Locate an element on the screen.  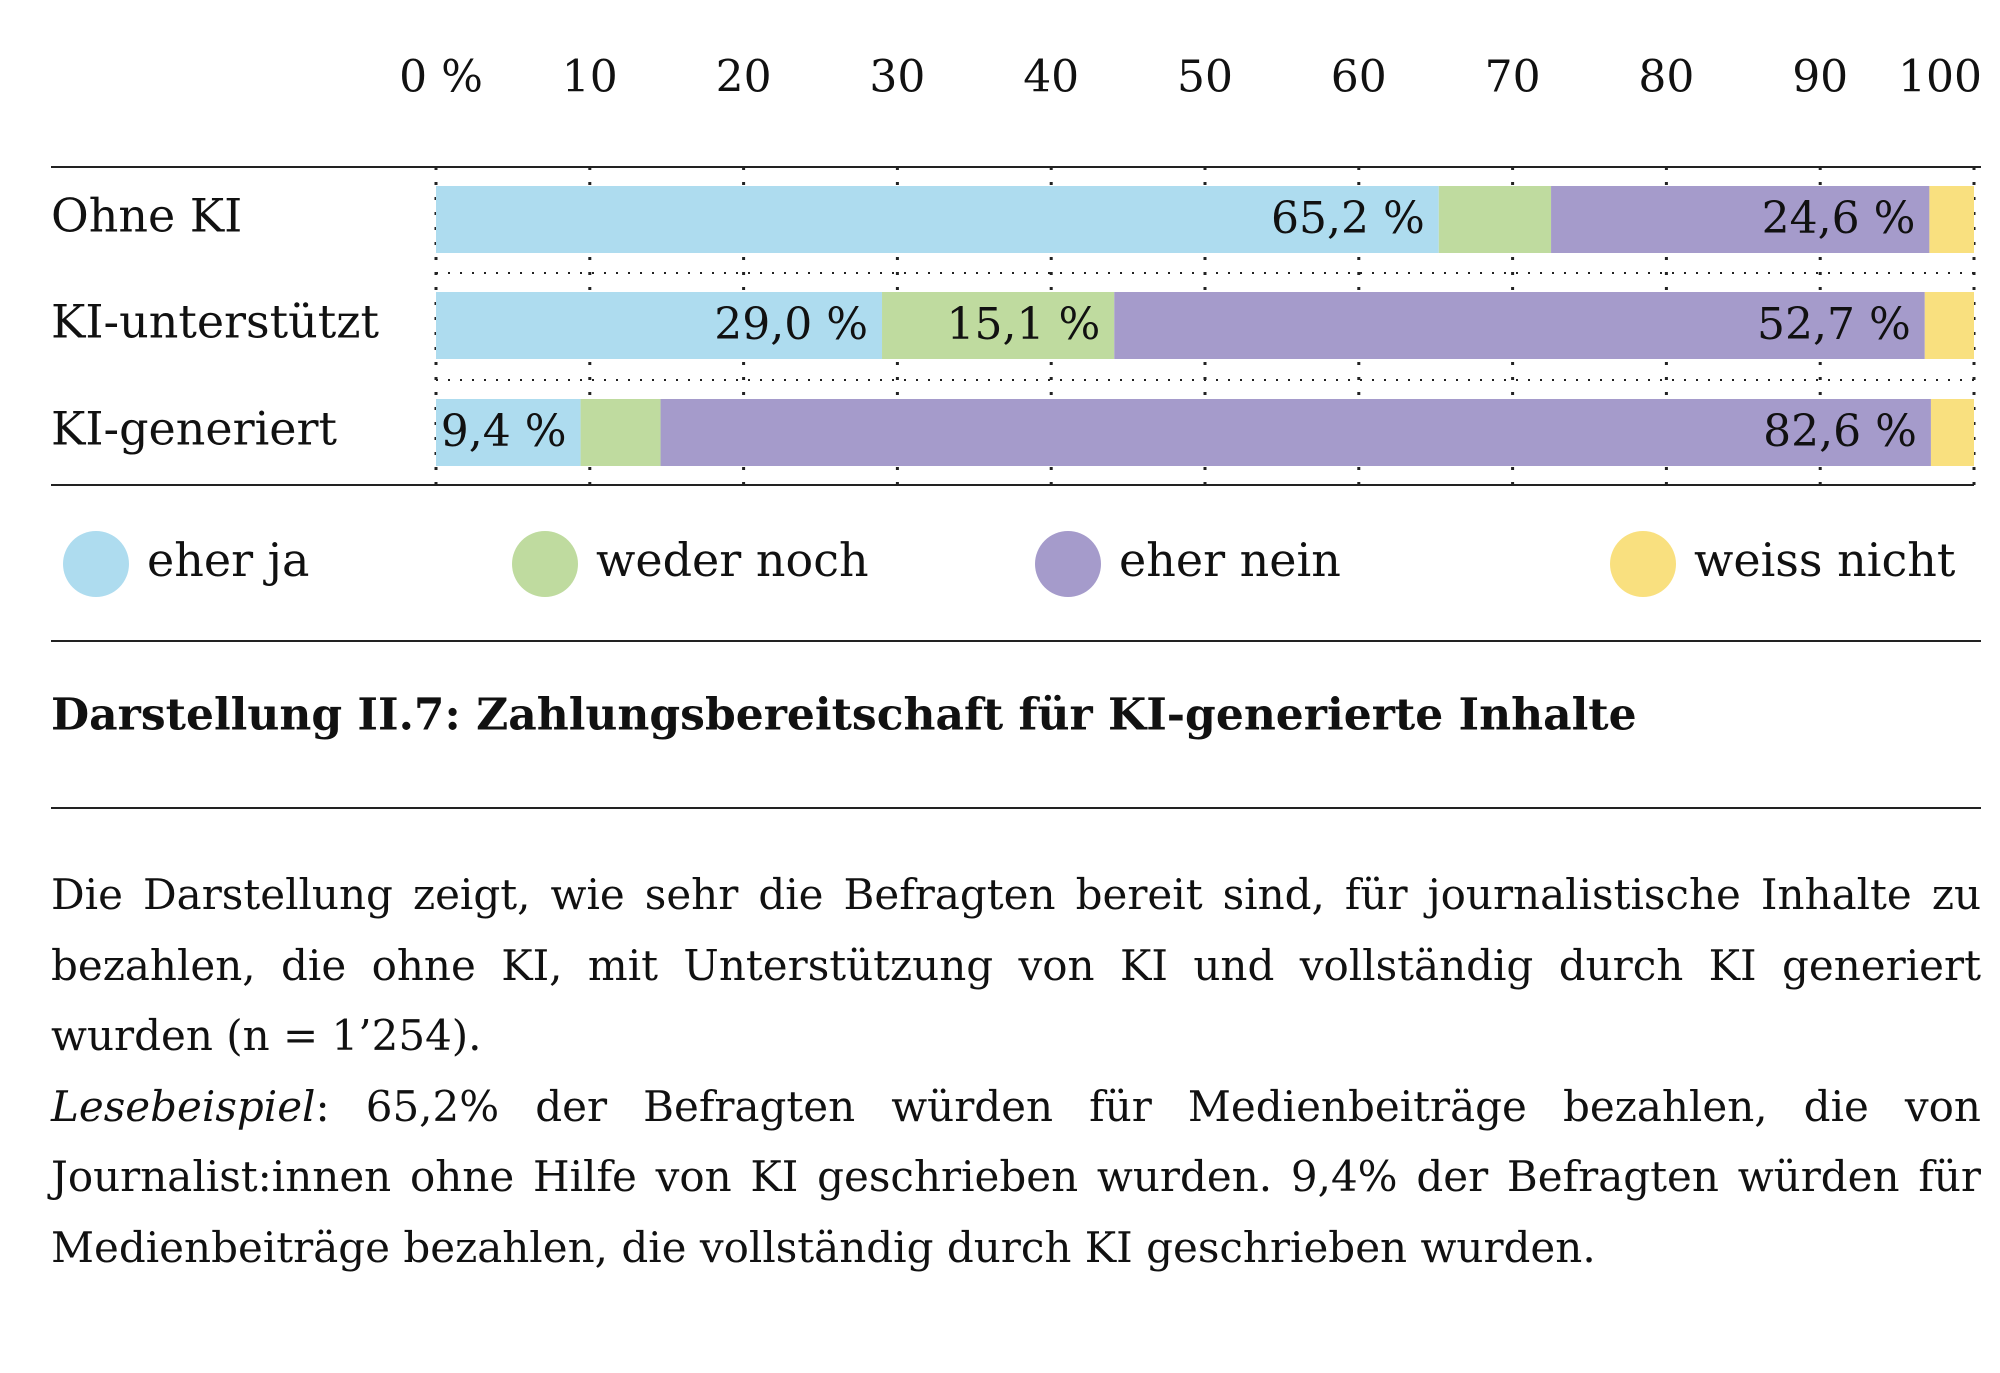
value-label: 65,2 % is located at coordinates (1348, 218).